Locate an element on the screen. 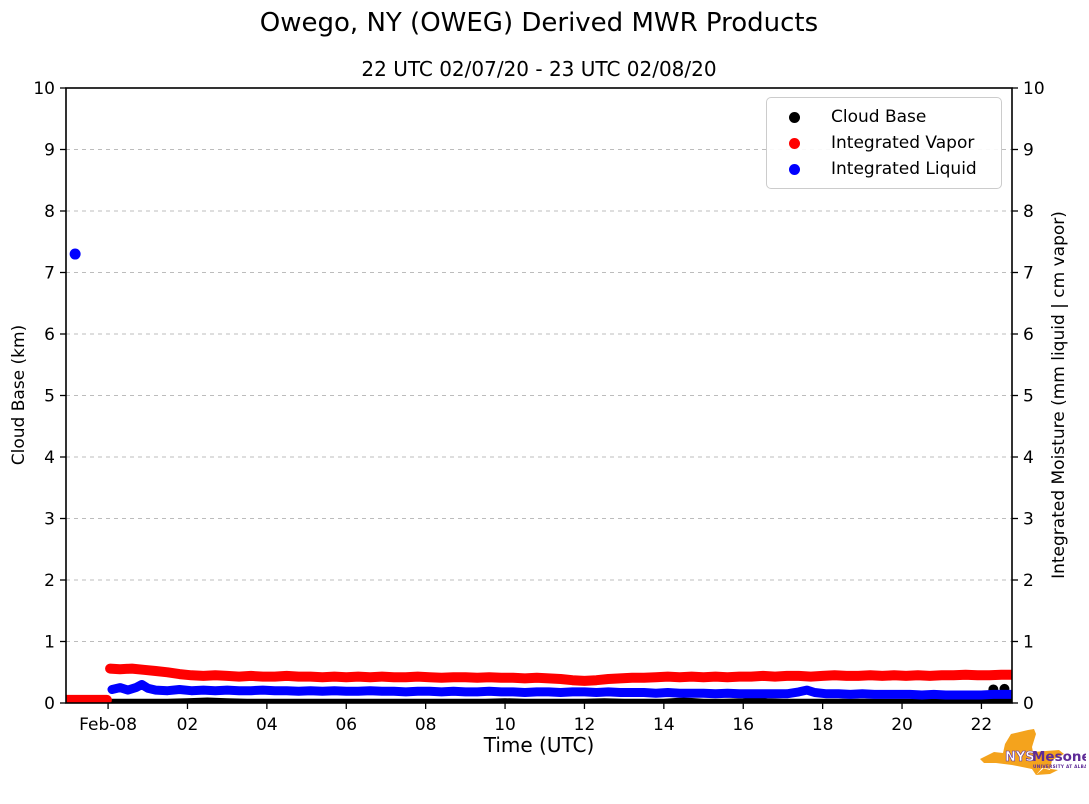 Image resolution: width=1089 pixels, height=804 pixels. svg-text: NYS is located at coordinates (1020, 757).